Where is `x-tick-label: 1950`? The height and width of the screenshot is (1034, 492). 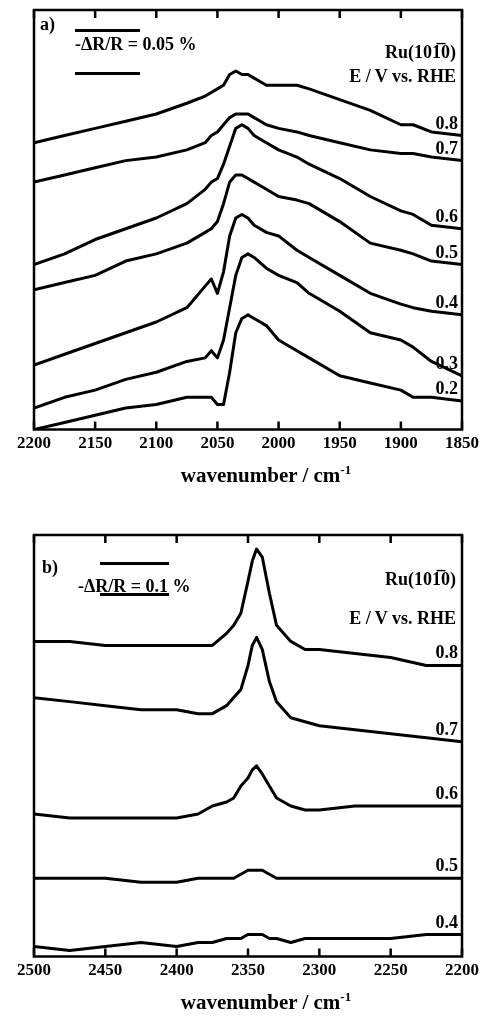
x-tick-label: 1950 is located at coordinates (339, 443).